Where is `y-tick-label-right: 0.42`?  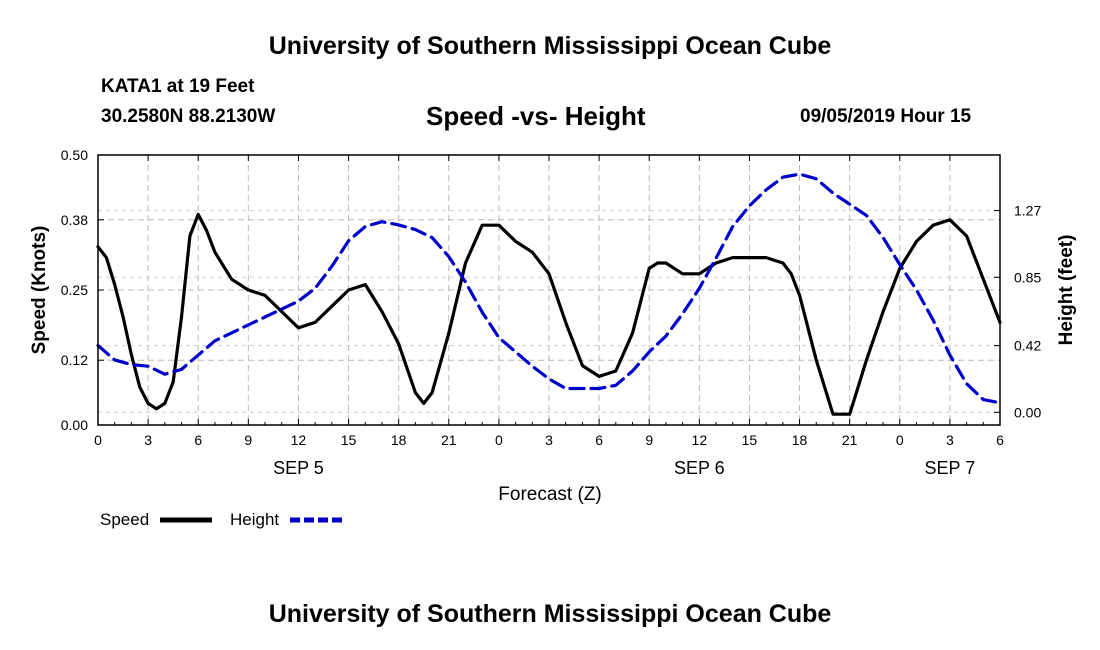
y-tick-label-right: 0.42 is located at coordinates (1027, 346).